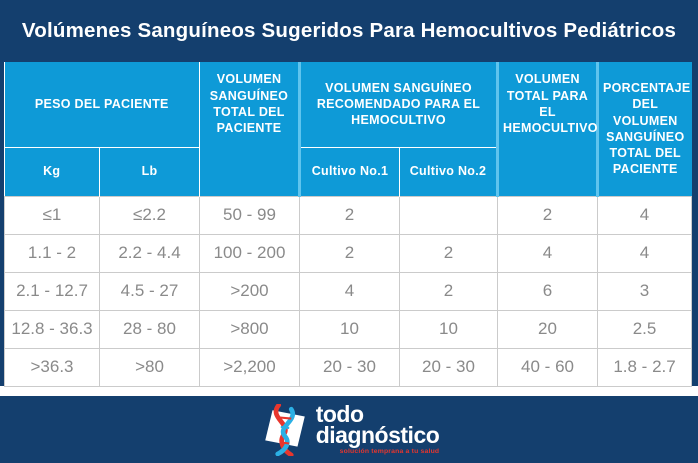 This screenshot has height=463, width=698. Describe the element at coordinates (448, 367) in the screenshot. I see `cell-cultivo-2: 20 - 30` at that location.